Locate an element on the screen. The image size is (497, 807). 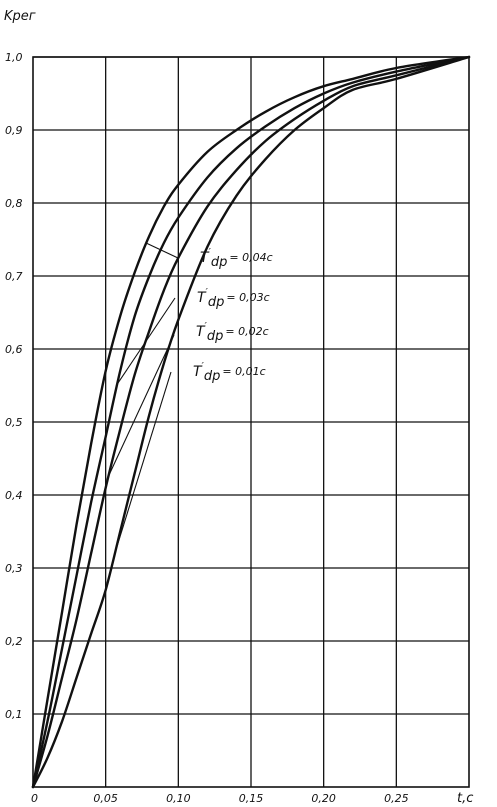
series-label-3: T′dp = 0,01c is located at coordinates (229, 372).